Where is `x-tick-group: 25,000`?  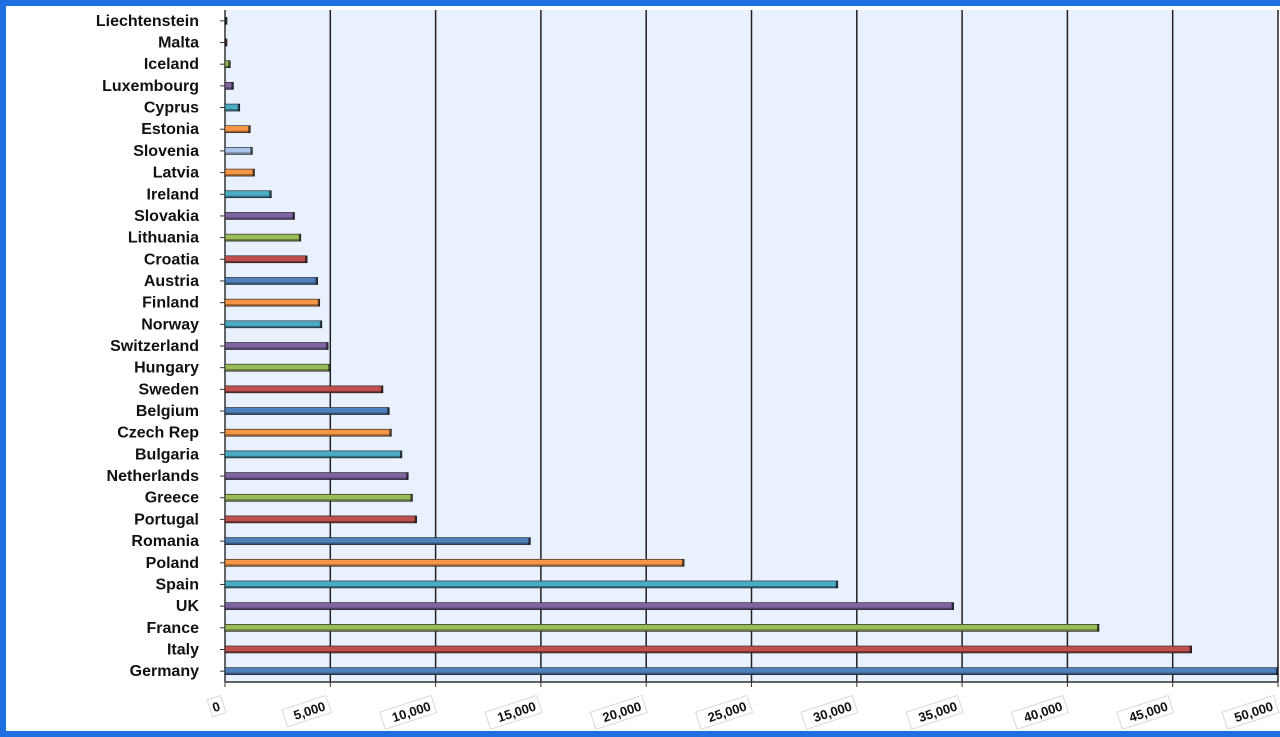 x-tick-group: 25,000 is located at coordinates (724, 712).